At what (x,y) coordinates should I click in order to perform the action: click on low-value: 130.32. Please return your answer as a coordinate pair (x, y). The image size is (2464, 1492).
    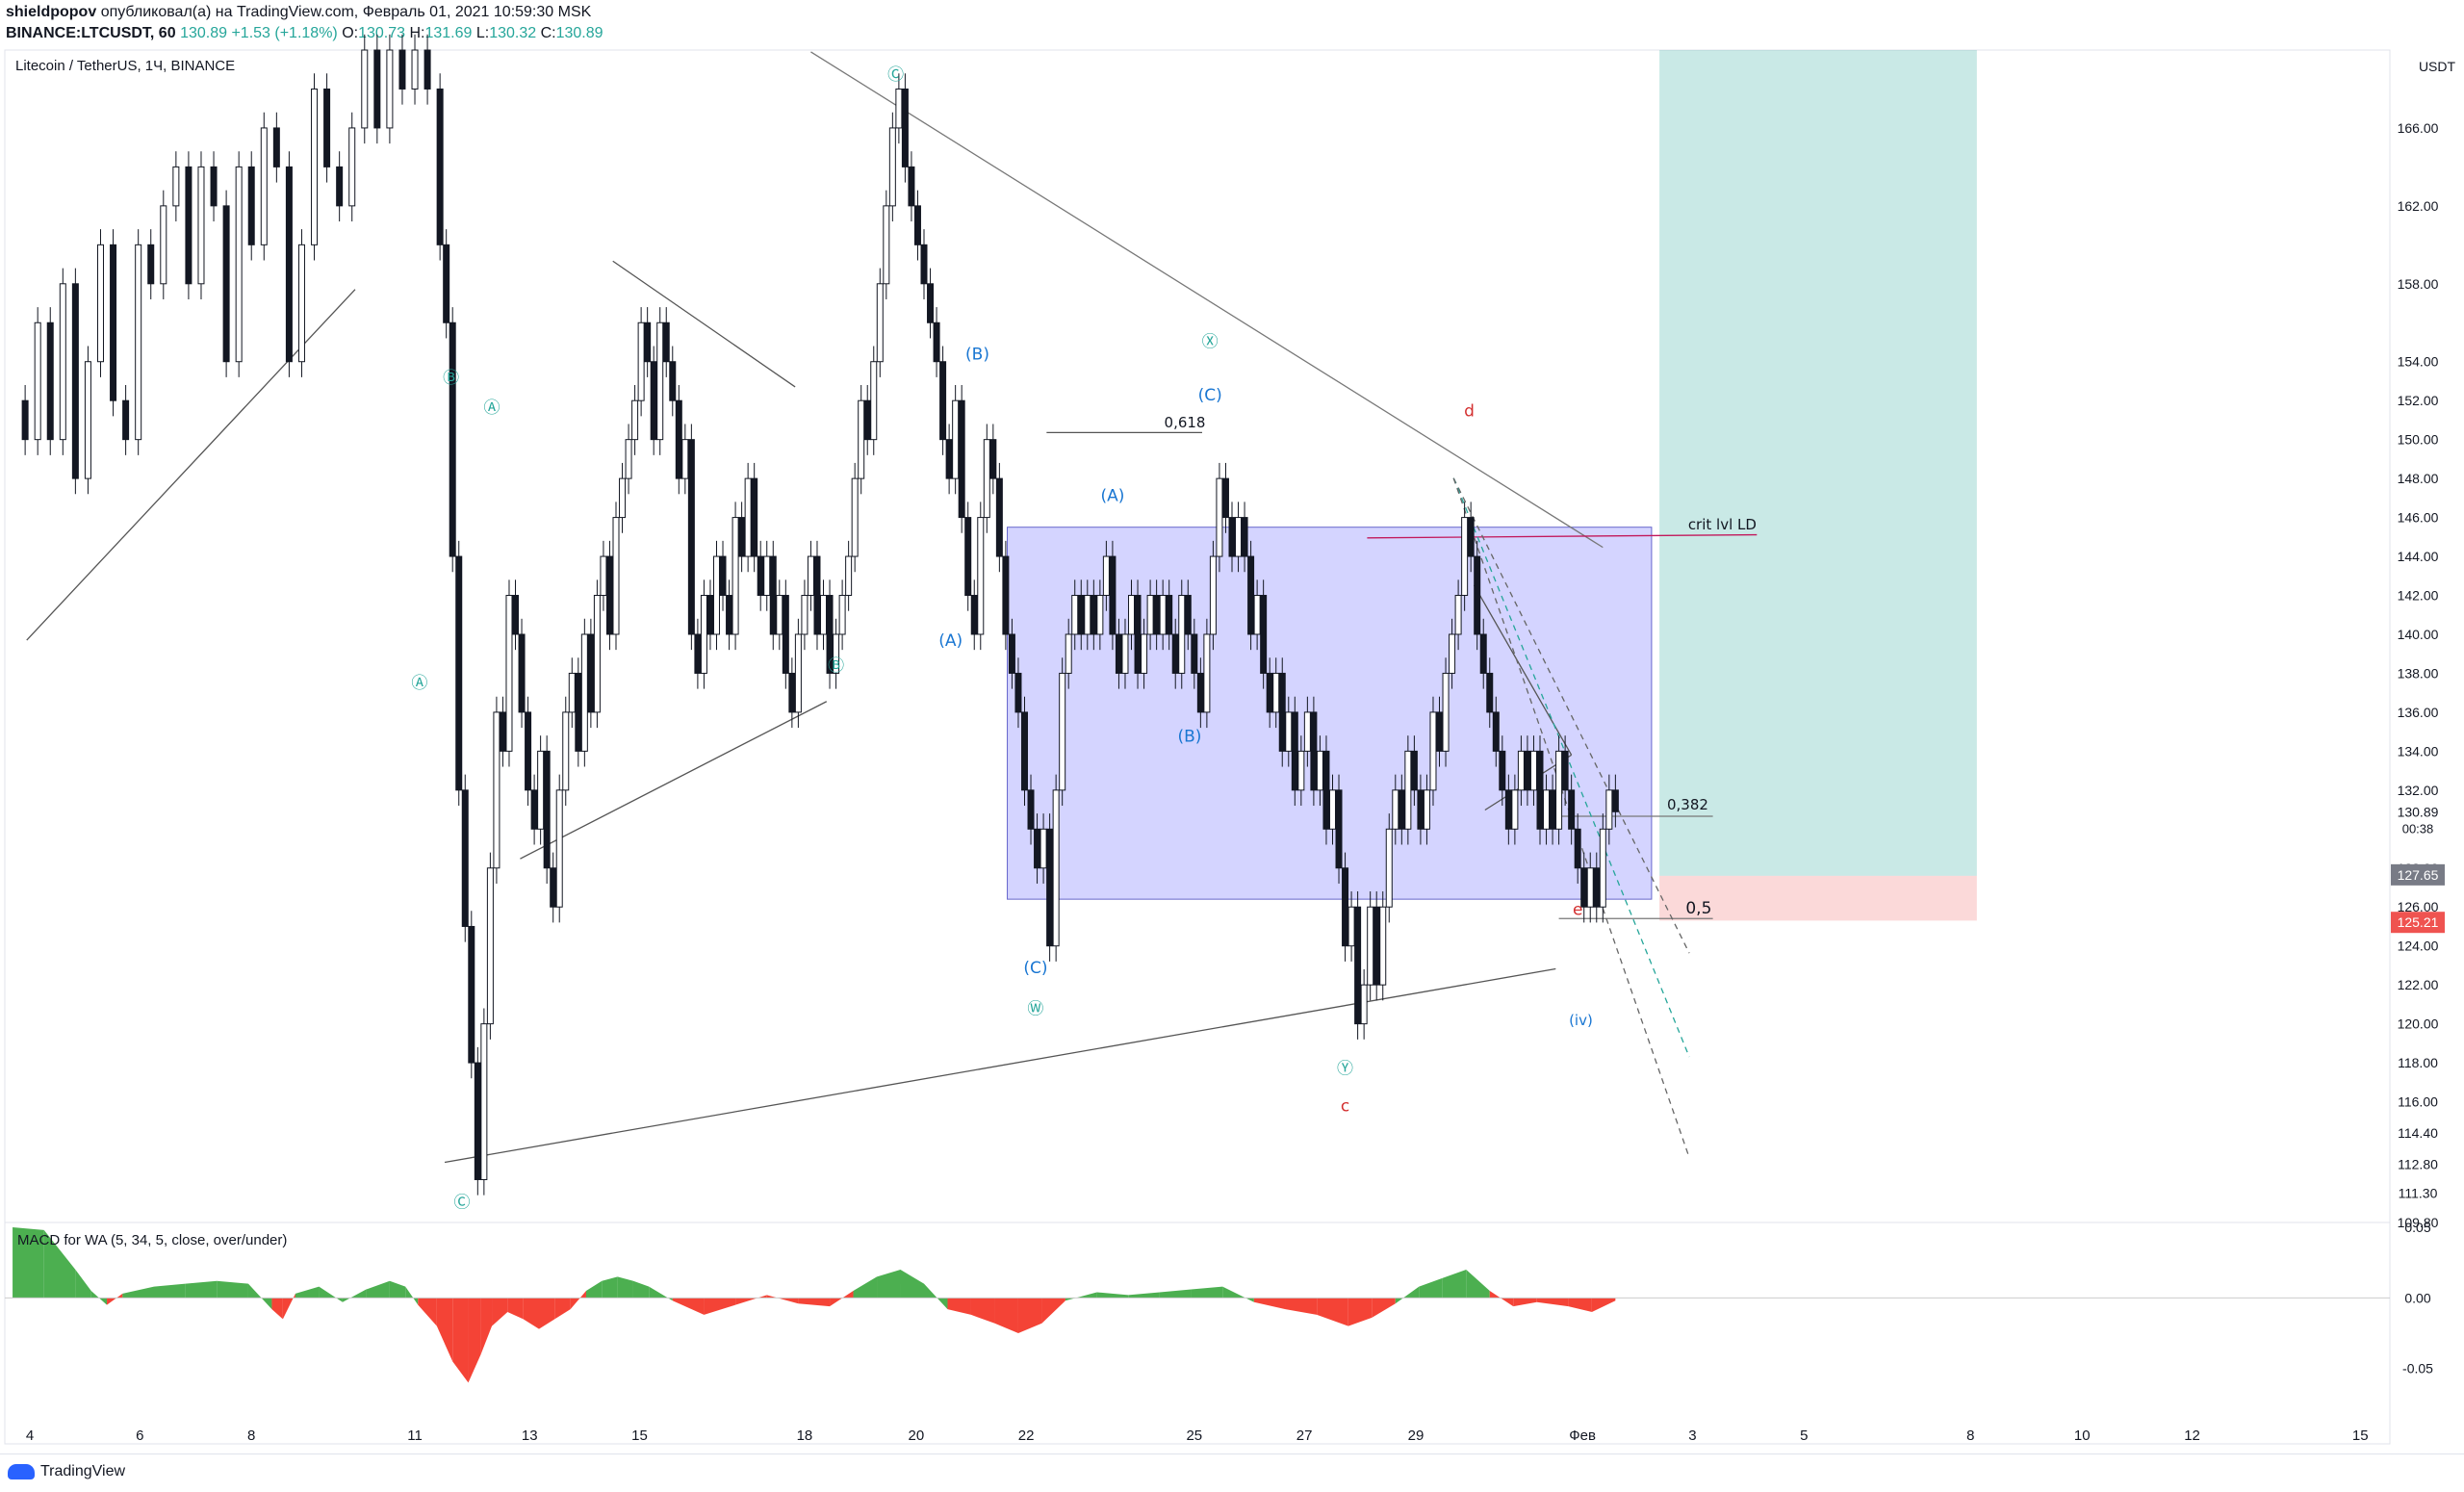
    Looking at the image, I should click on (513, 33).